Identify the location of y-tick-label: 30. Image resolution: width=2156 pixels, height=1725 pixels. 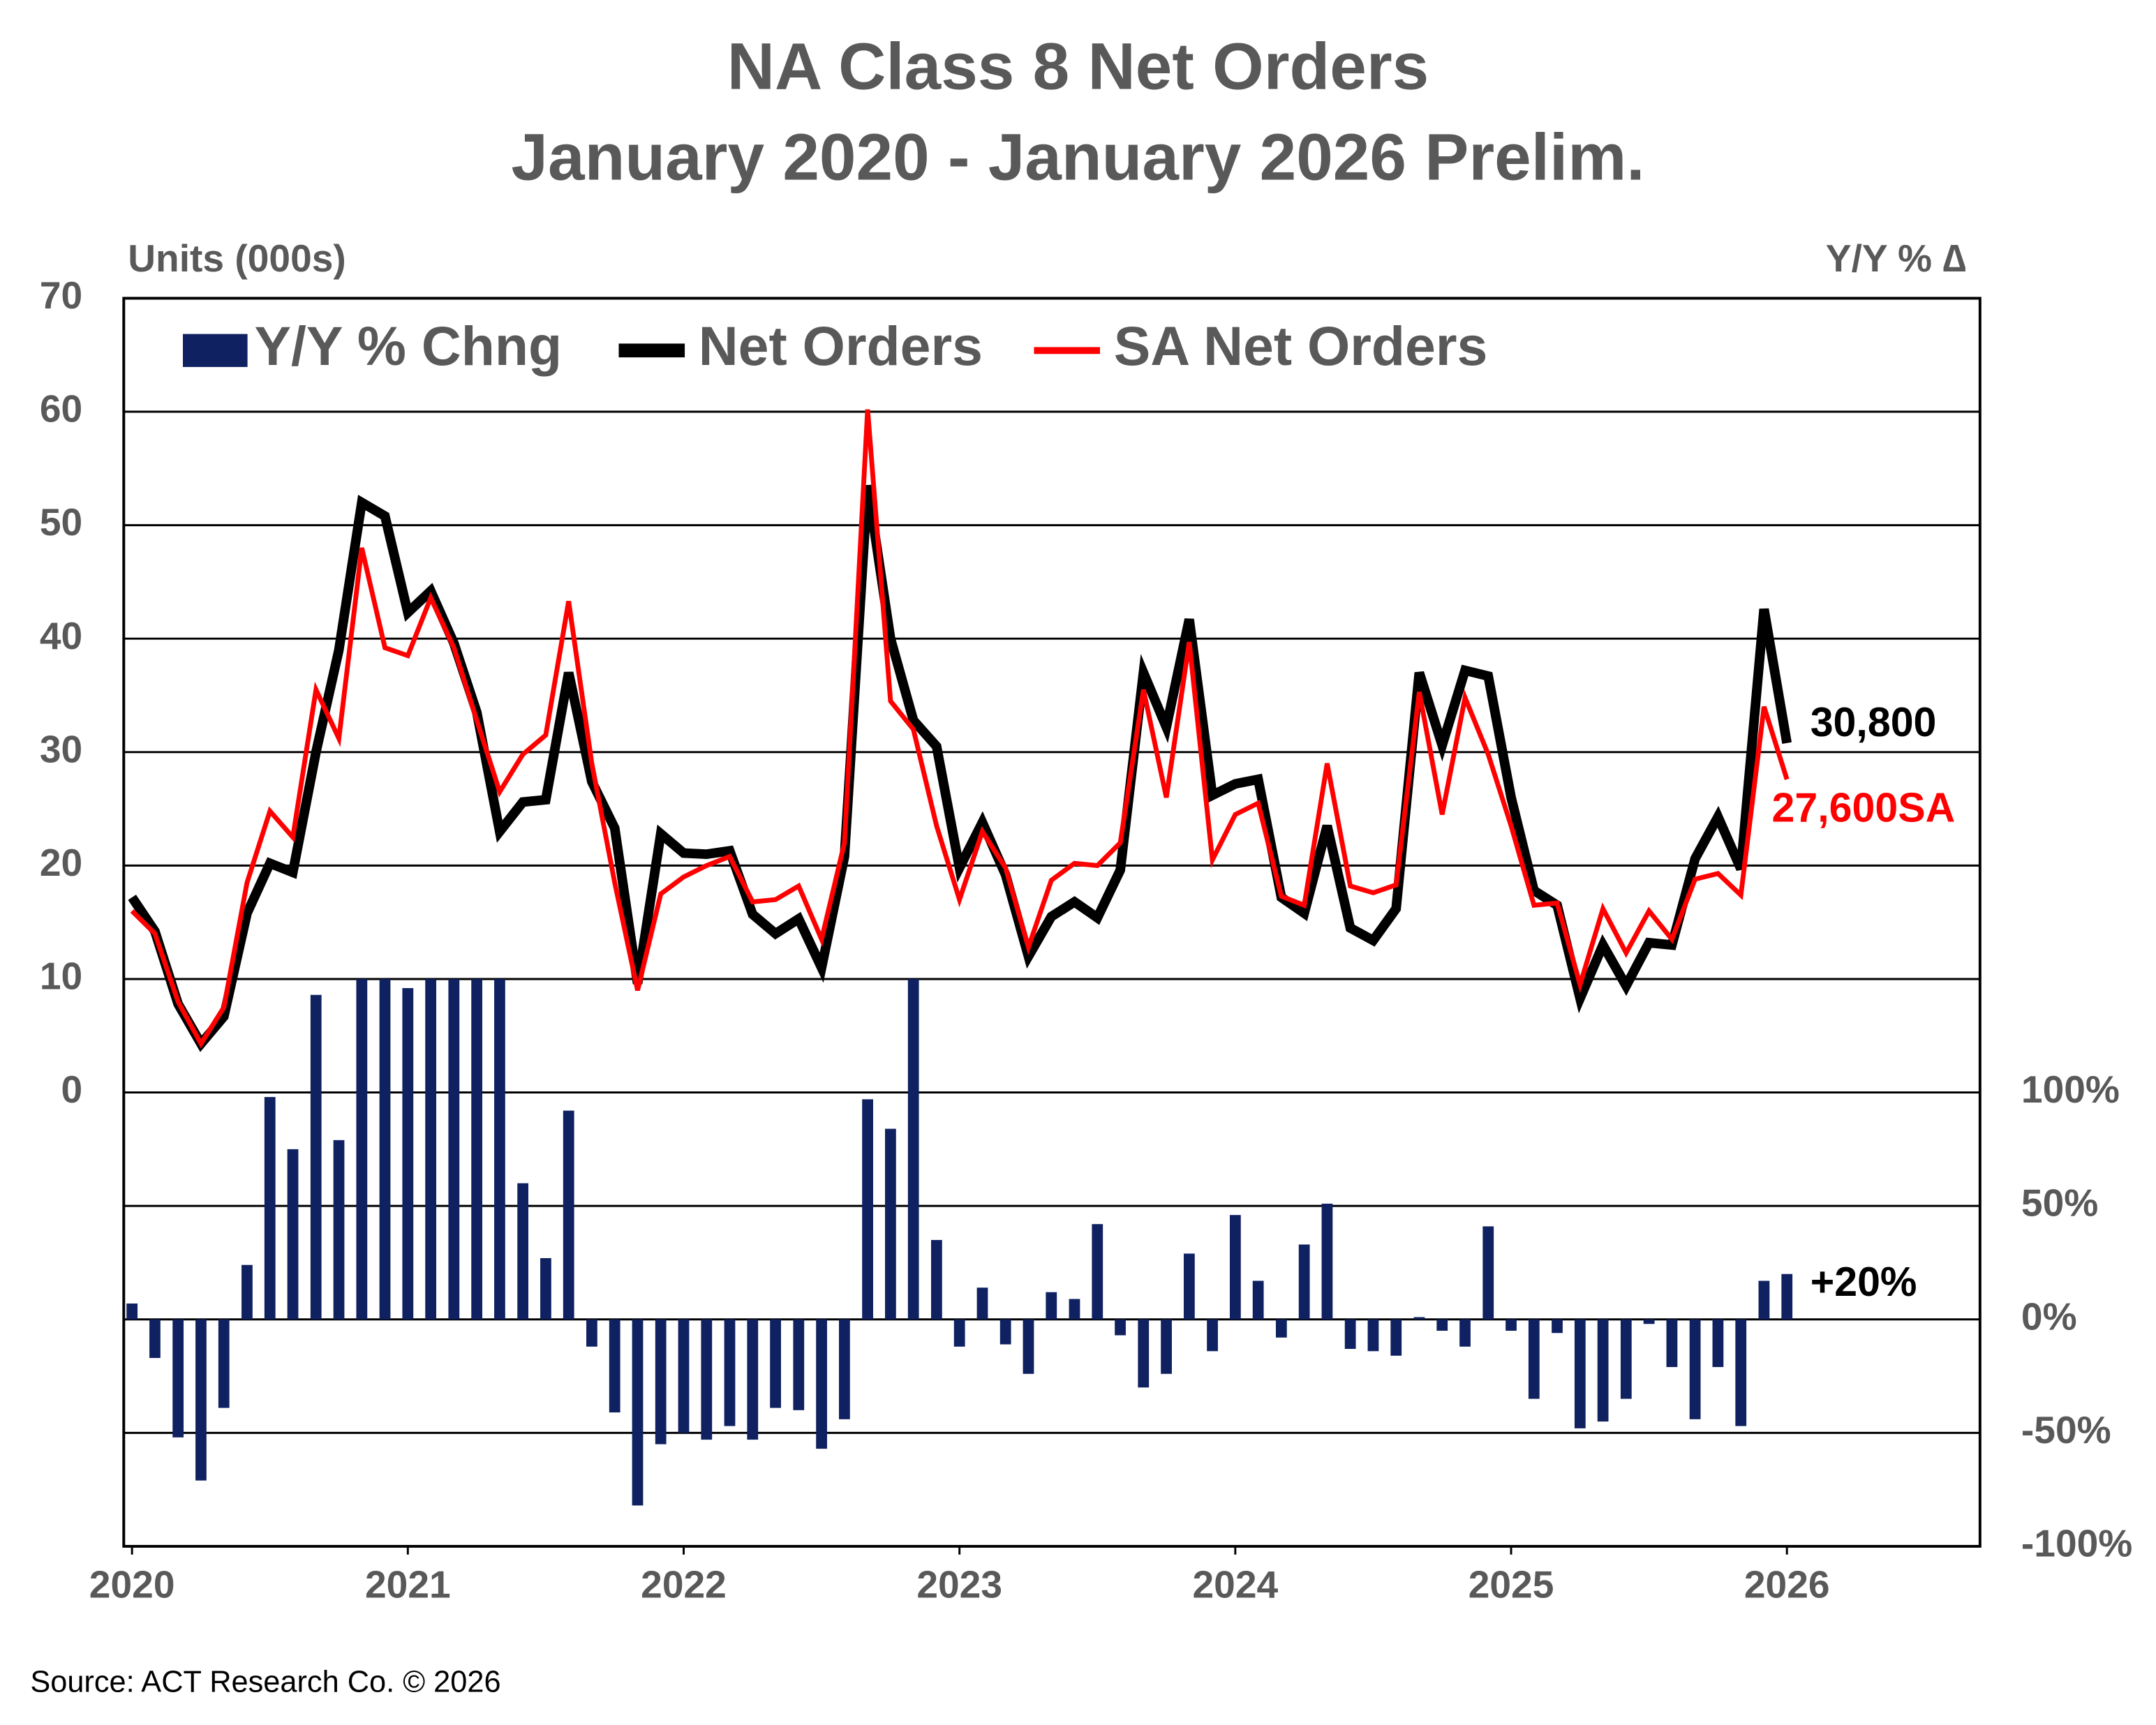
(61, 749).